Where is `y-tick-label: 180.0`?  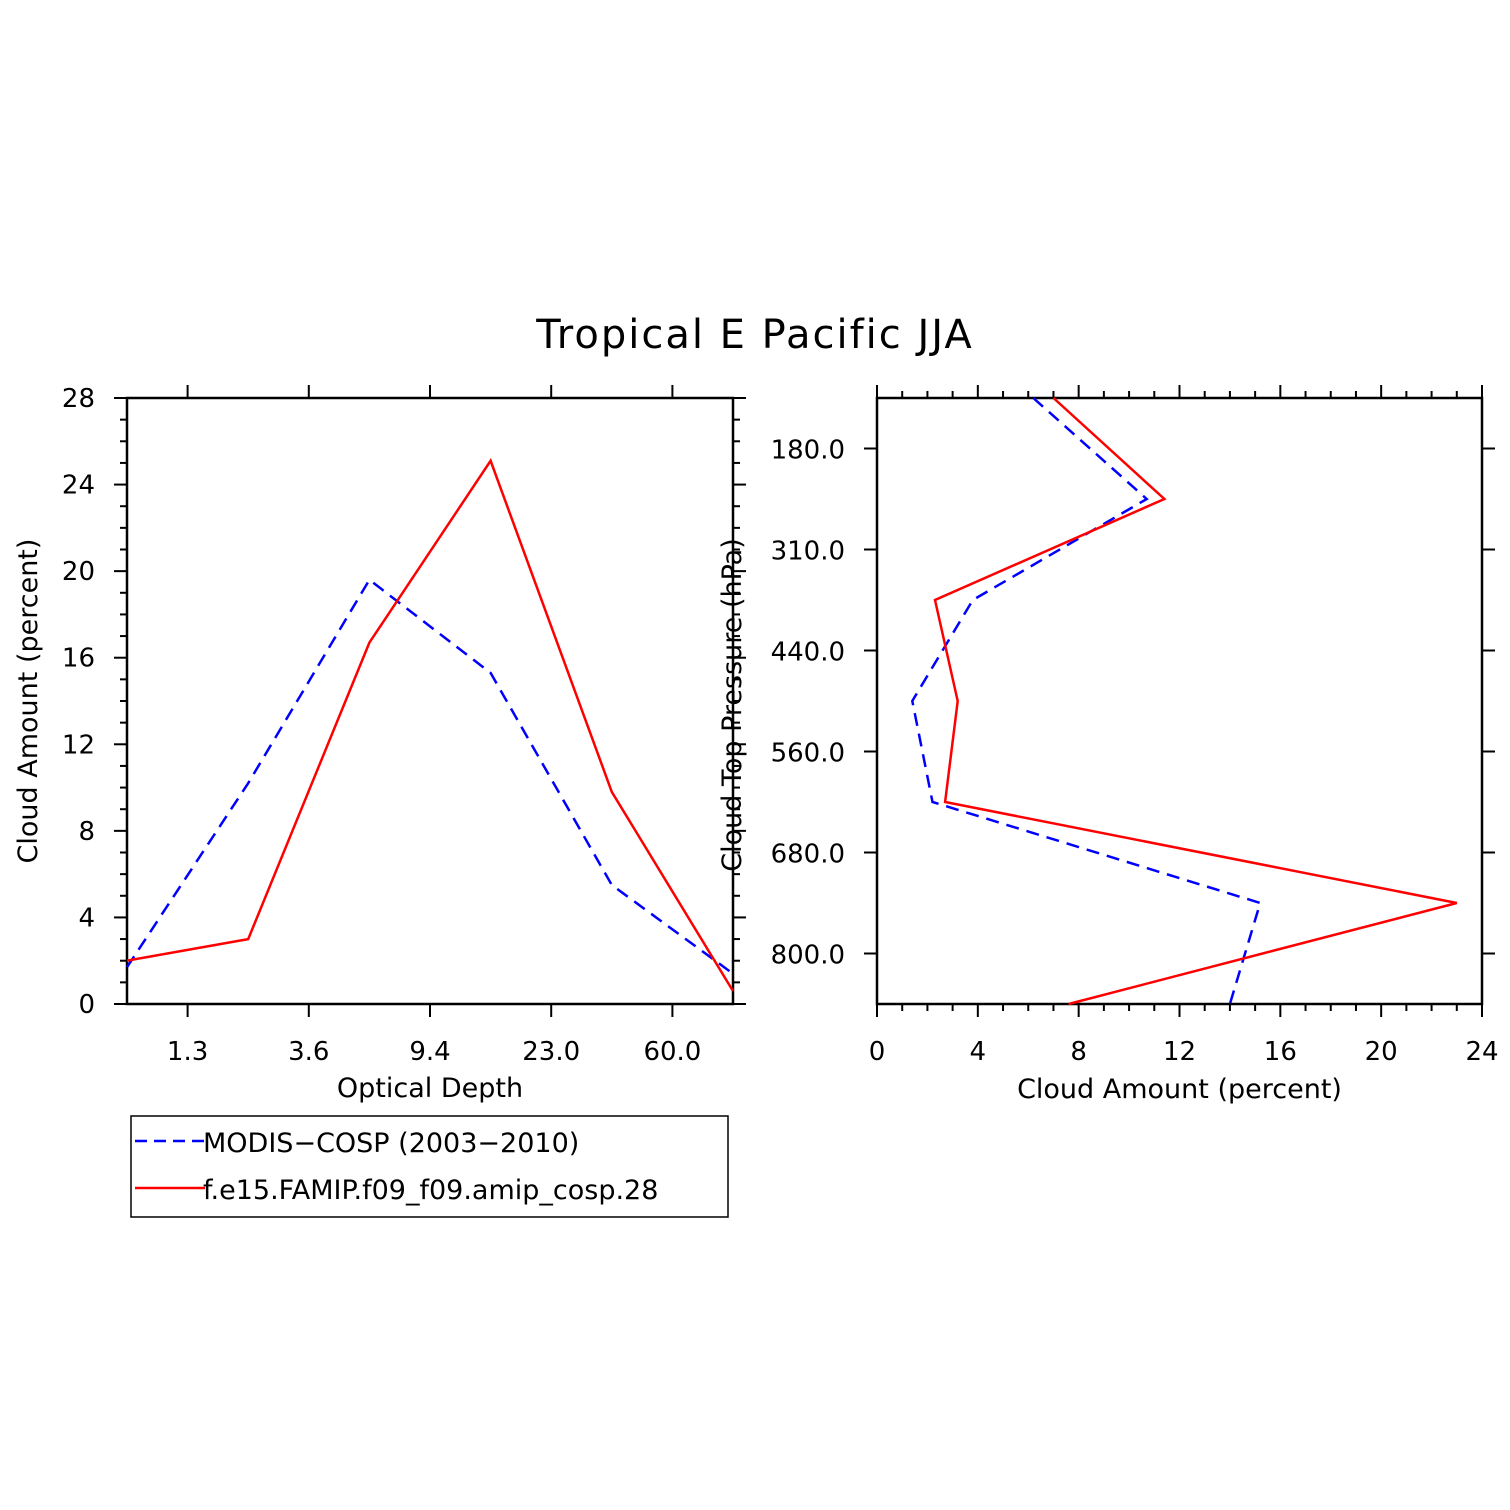
y-tick-label: 180.0 is located at coordinates (808, 451).